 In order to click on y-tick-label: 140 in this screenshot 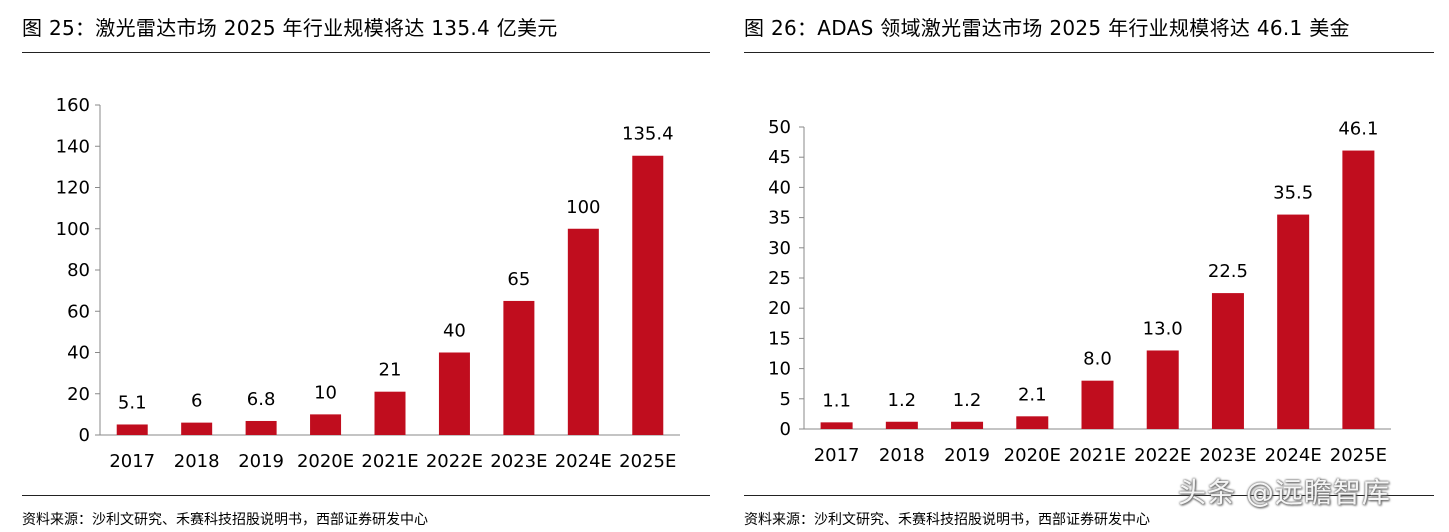, I will do `click(73, 146)`.